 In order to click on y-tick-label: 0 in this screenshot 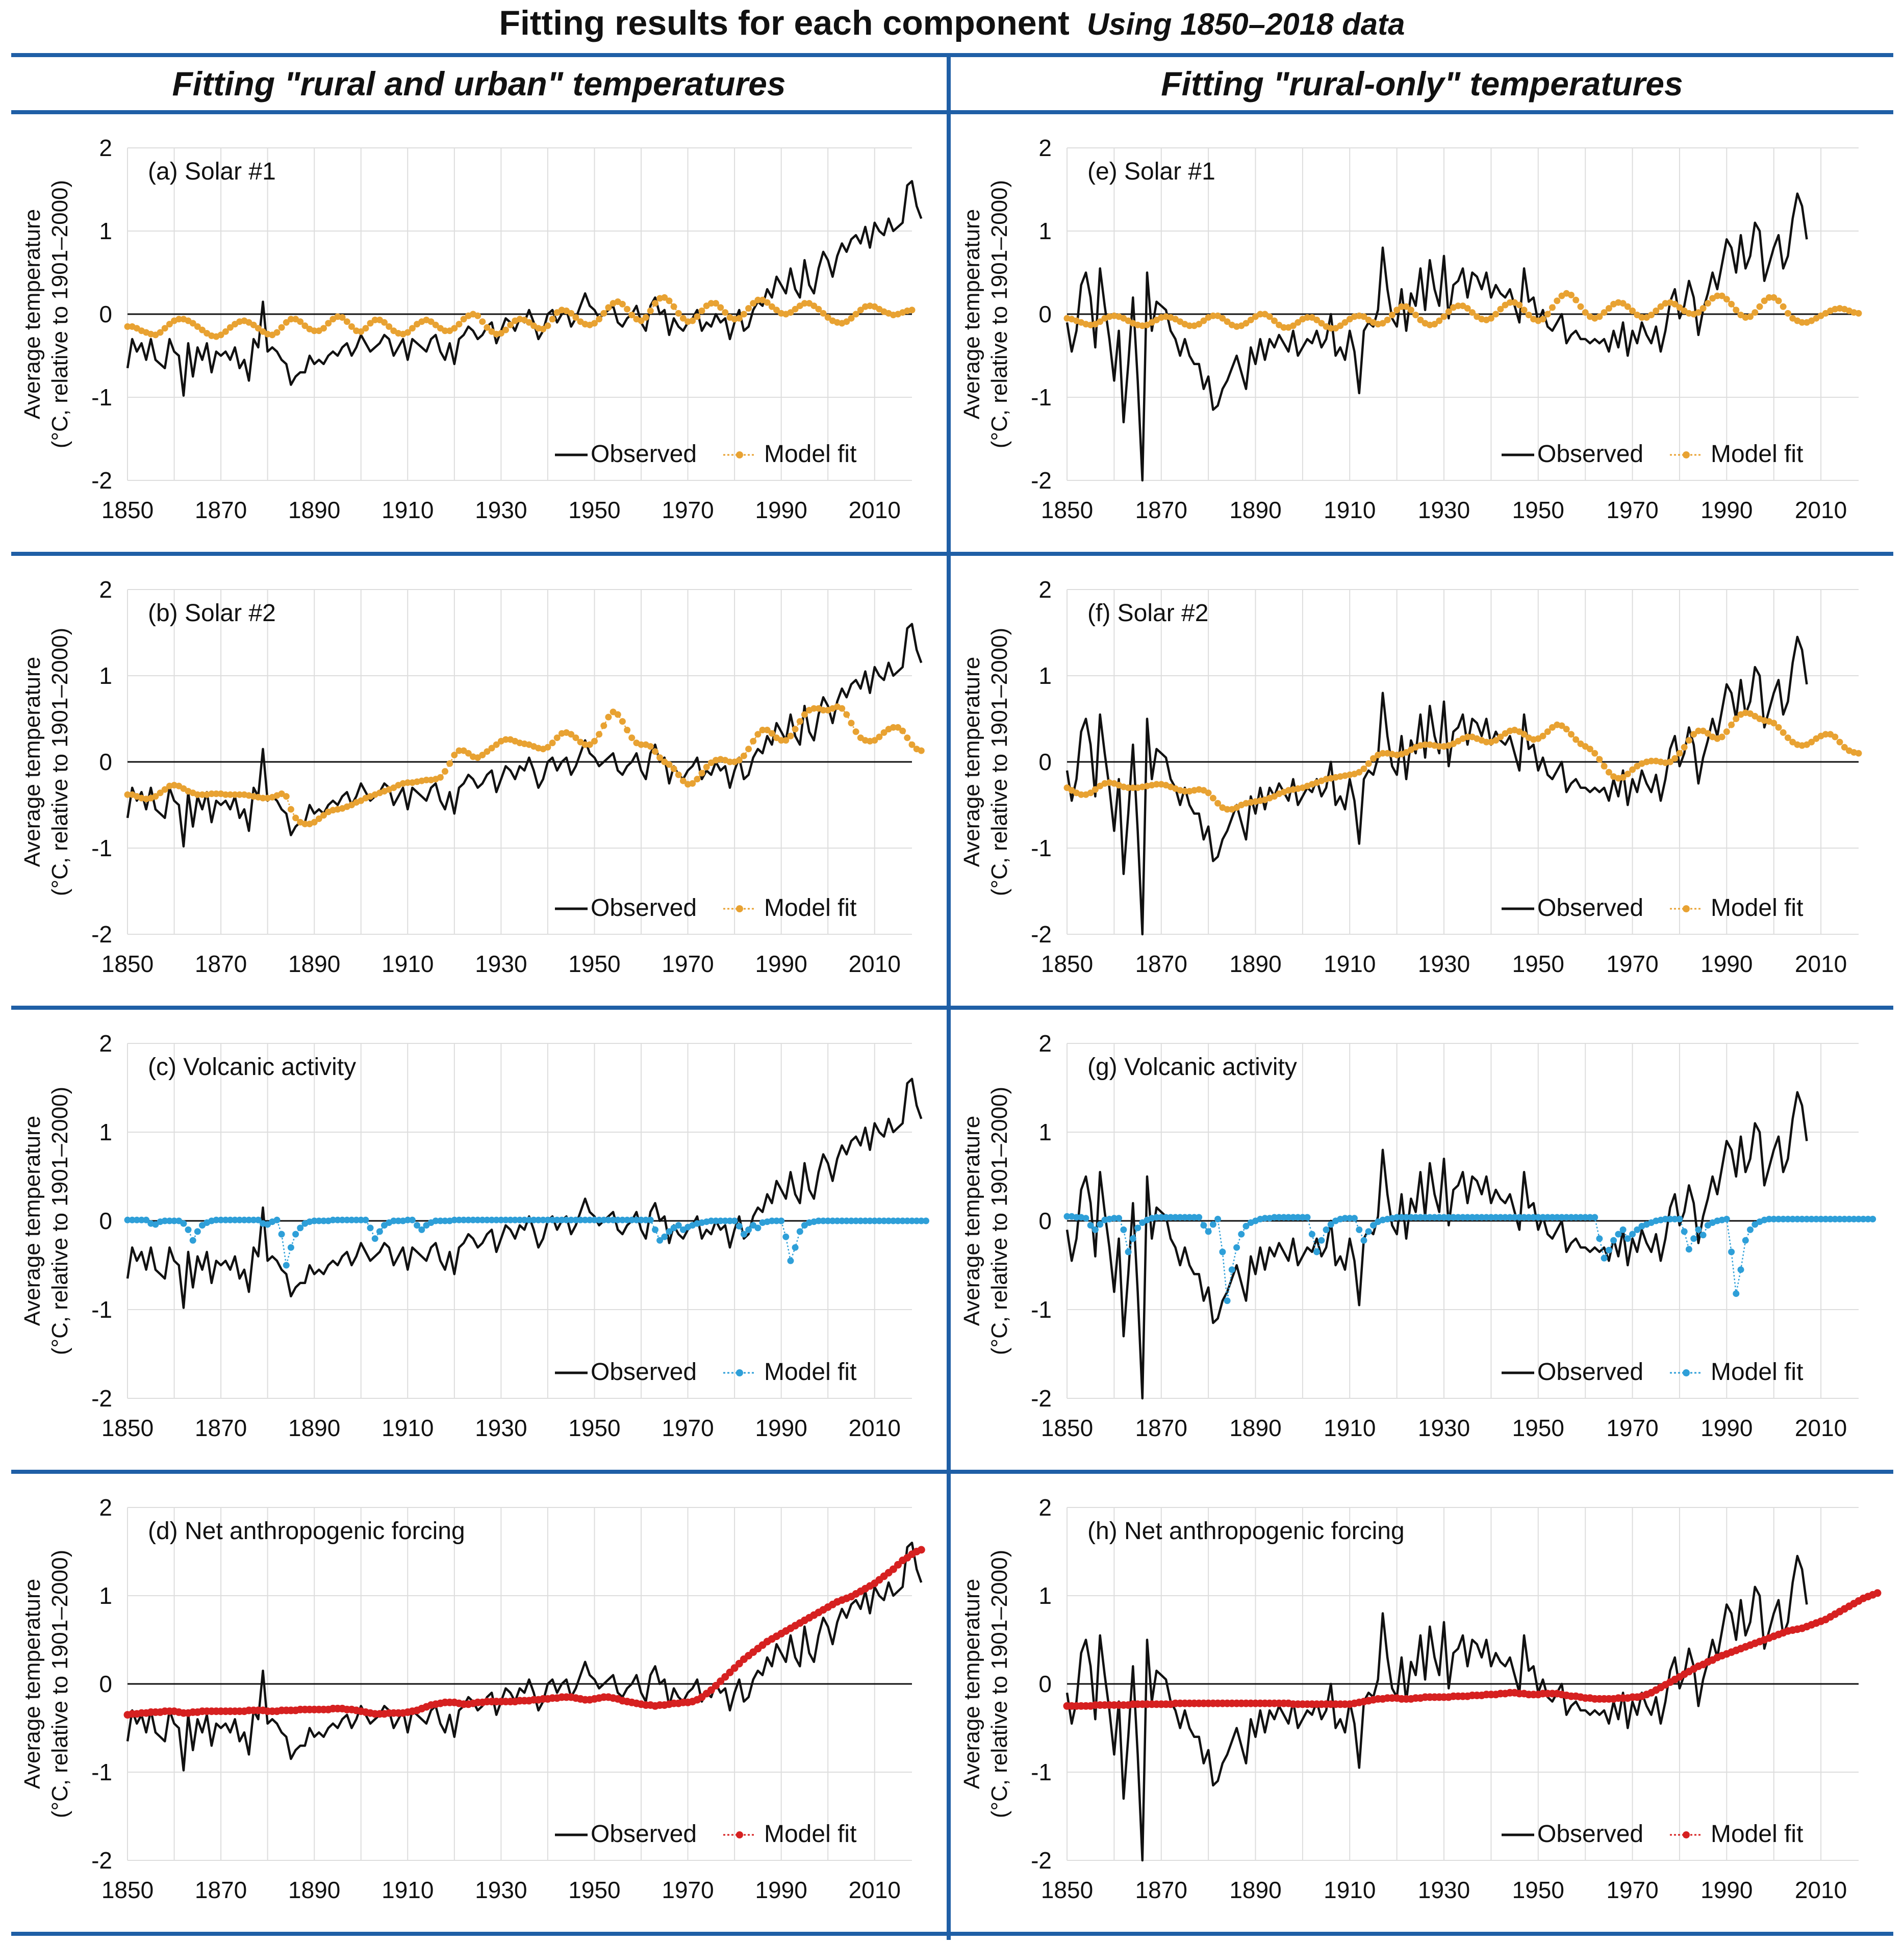, I will do `click(105, 762)`.